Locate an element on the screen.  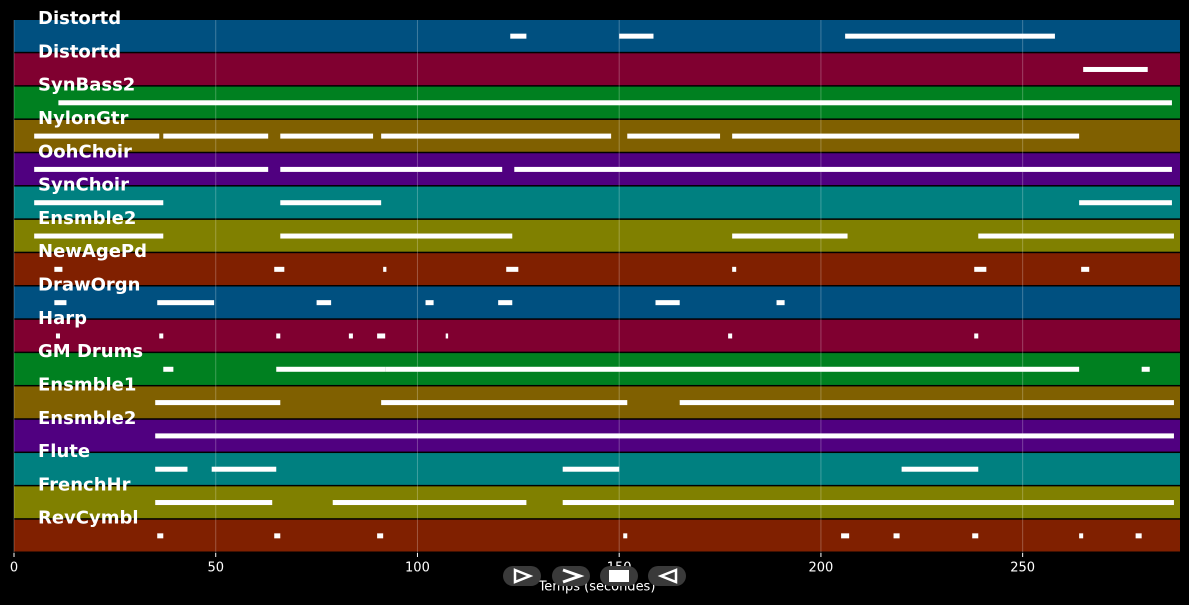
track-label: RevCymbl is located at coordinates (88, 518).